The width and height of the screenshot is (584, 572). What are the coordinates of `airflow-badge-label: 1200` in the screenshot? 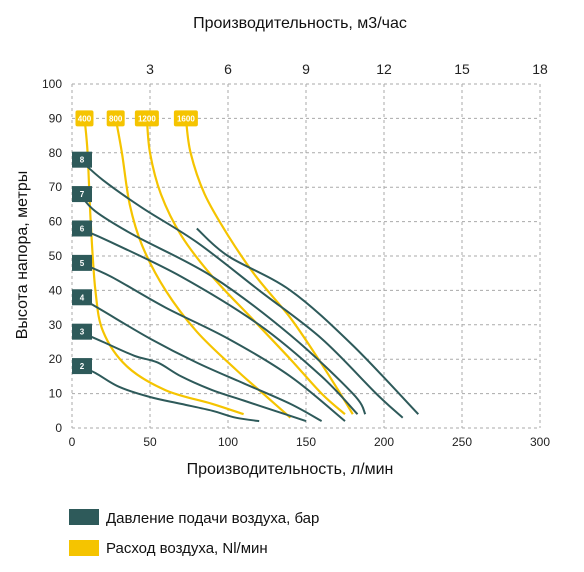 It's located at (147, 118).